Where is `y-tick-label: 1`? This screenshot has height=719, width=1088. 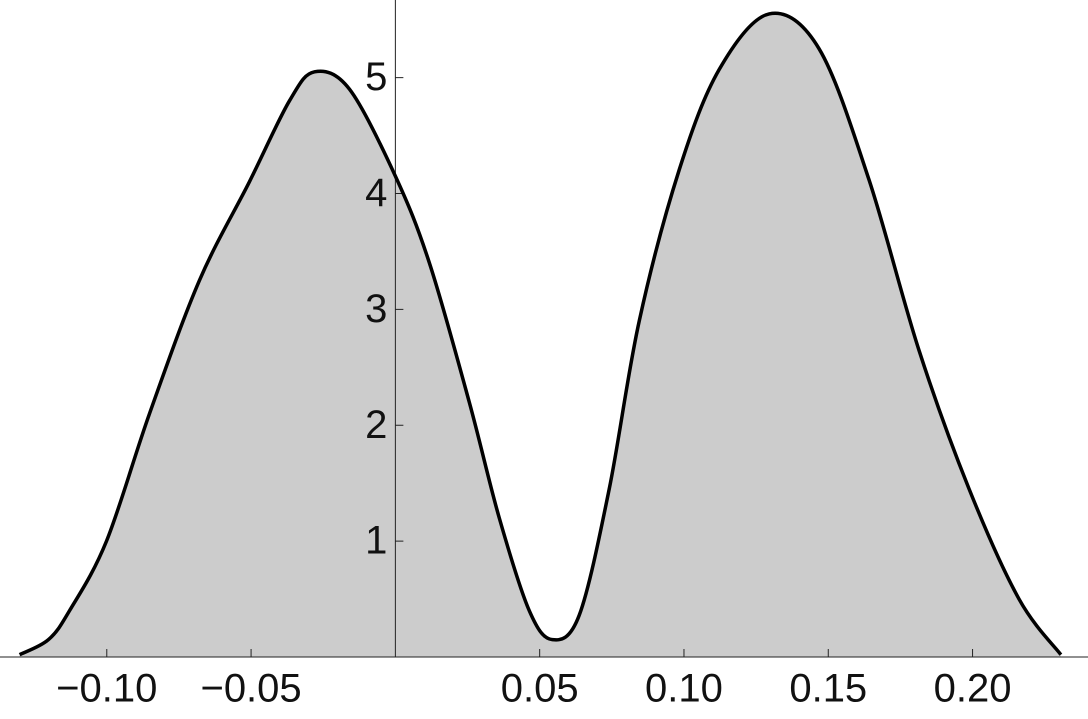 y-tick-label: 1 is located at coordinates (376, 541).